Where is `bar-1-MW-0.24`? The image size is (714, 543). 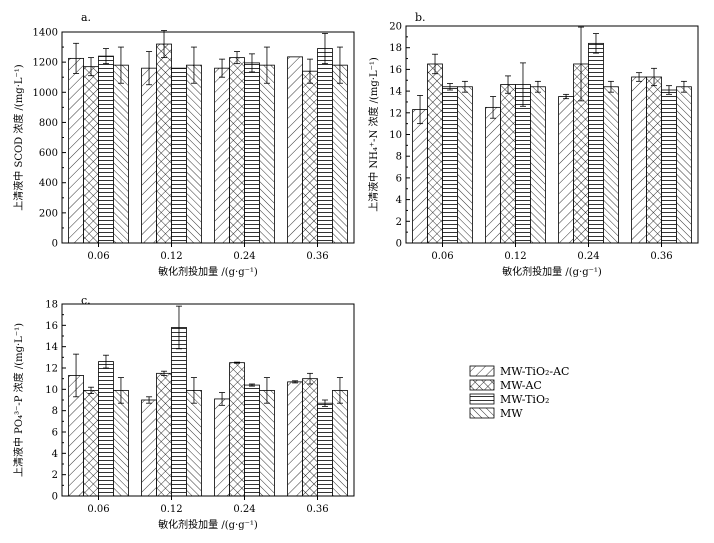
bar-1-MW-0.24 is located at coordinates (267, 154).